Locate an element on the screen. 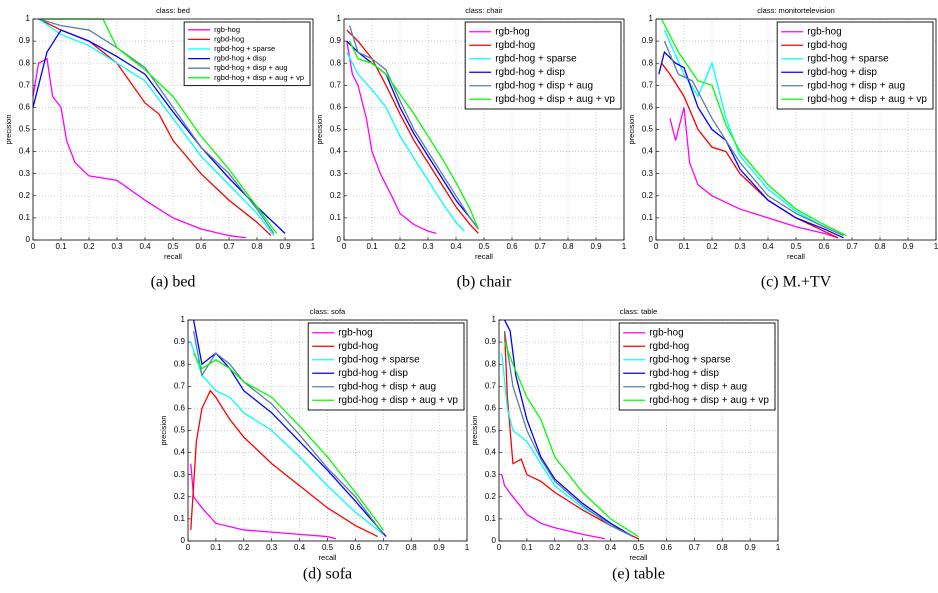 The width and height of the screenshot is (938, 593). x-tick-label: 0.6 is located at coordinates (667, 547).